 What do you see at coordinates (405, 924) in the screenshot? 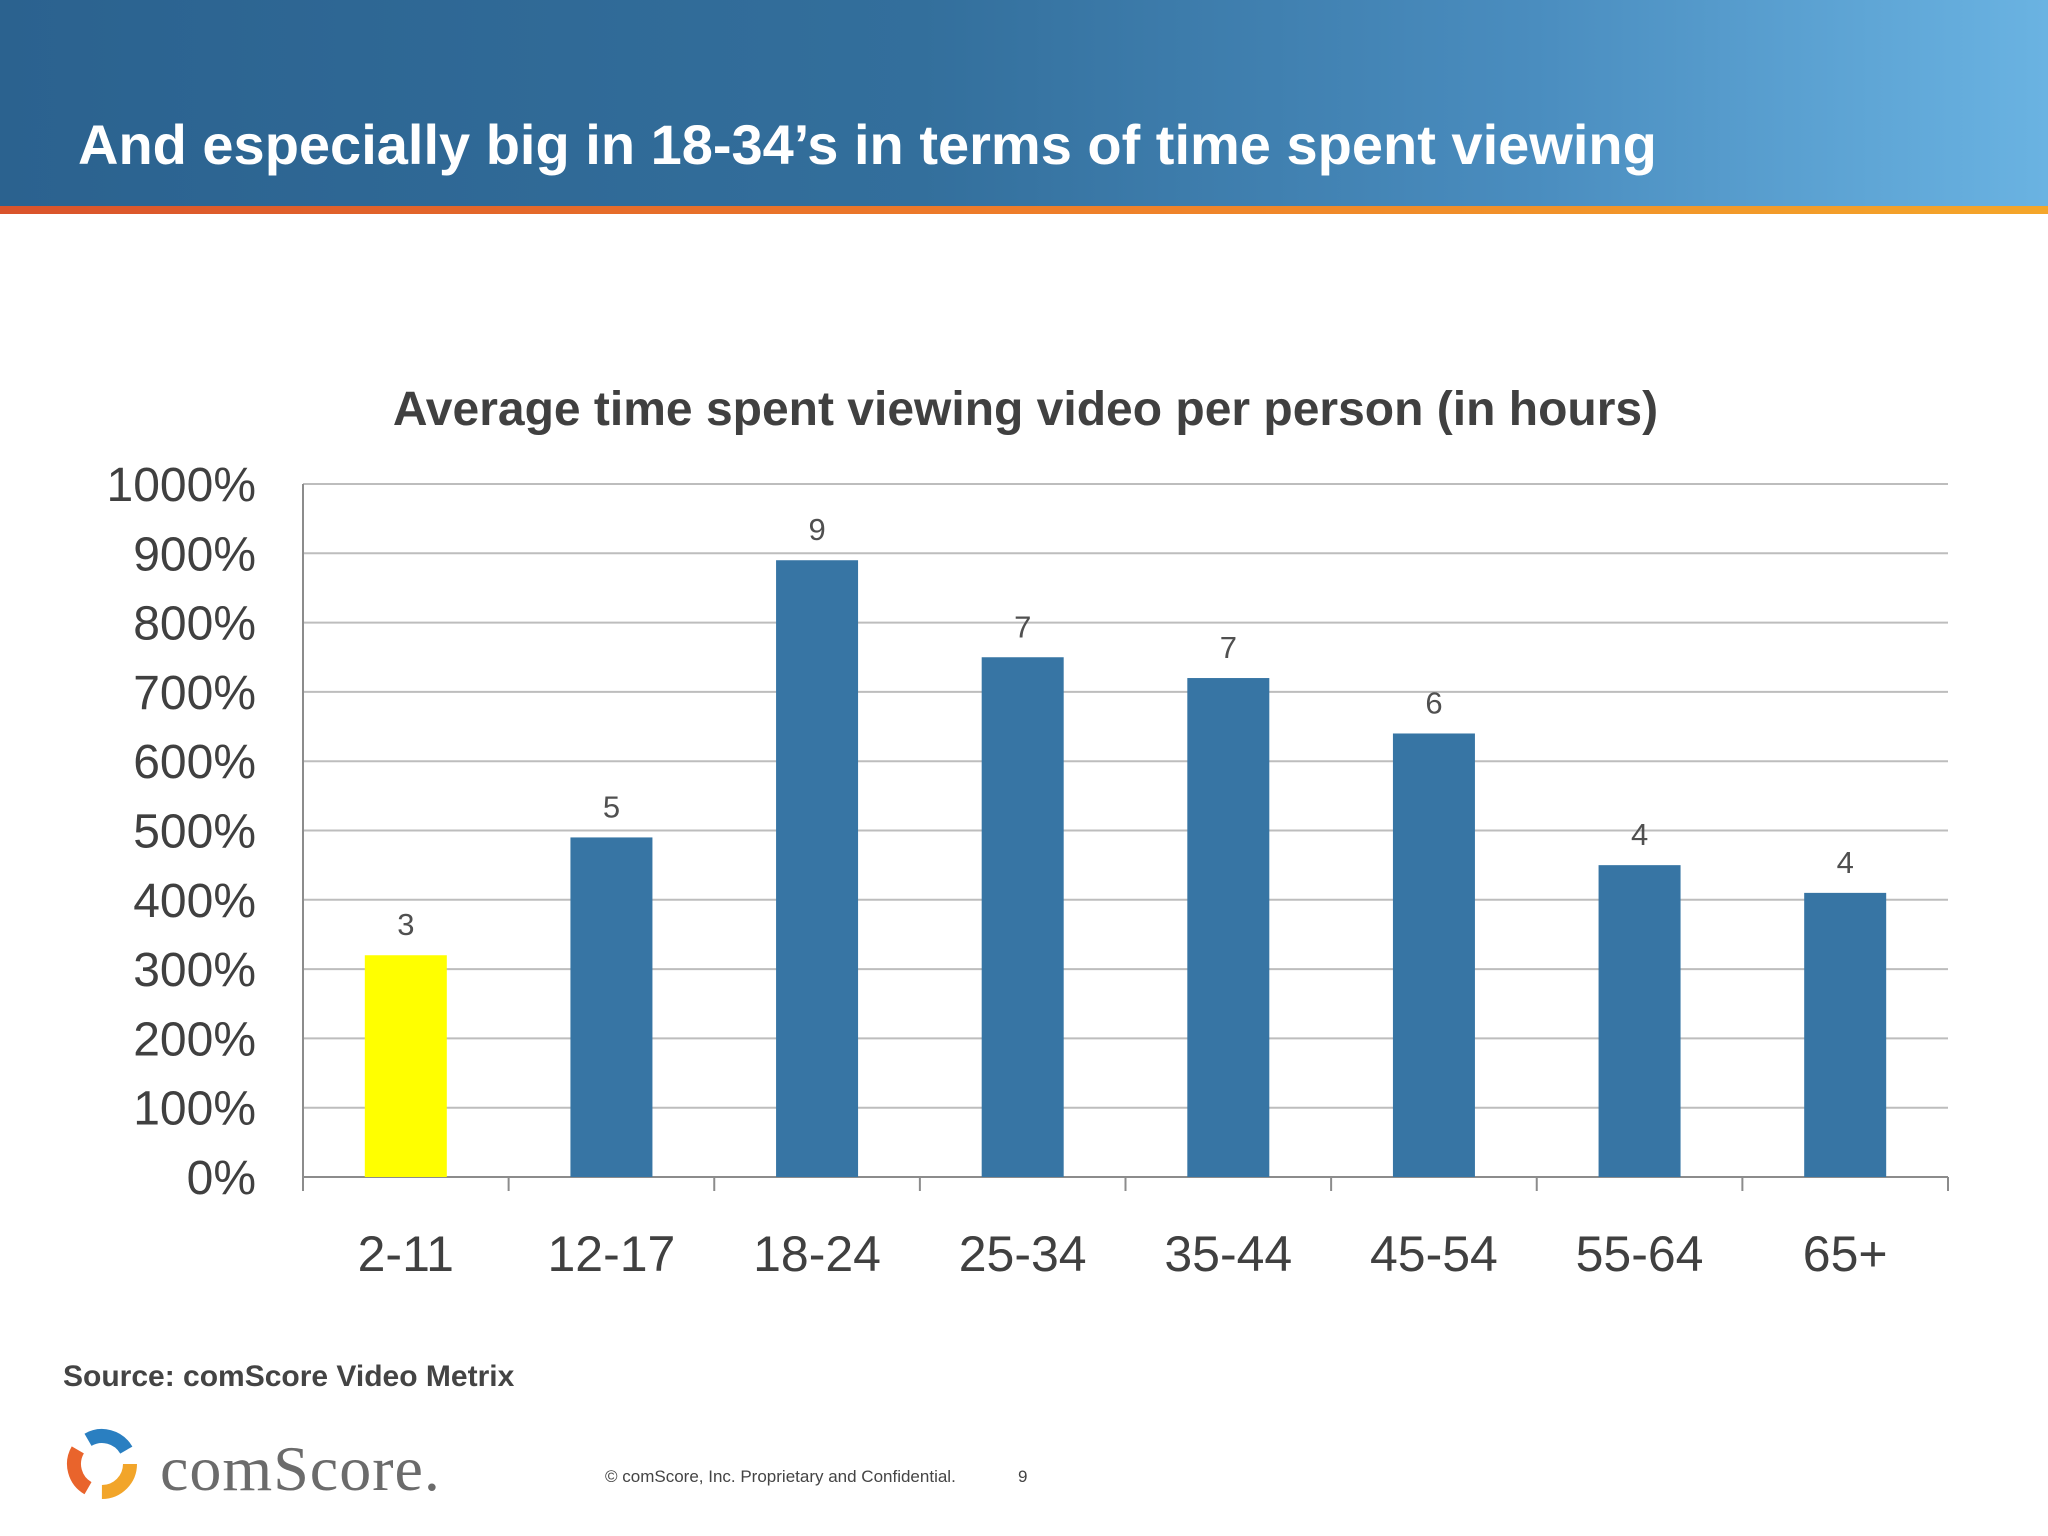
I see `data-label: 3` at bounding box center [405, 924].